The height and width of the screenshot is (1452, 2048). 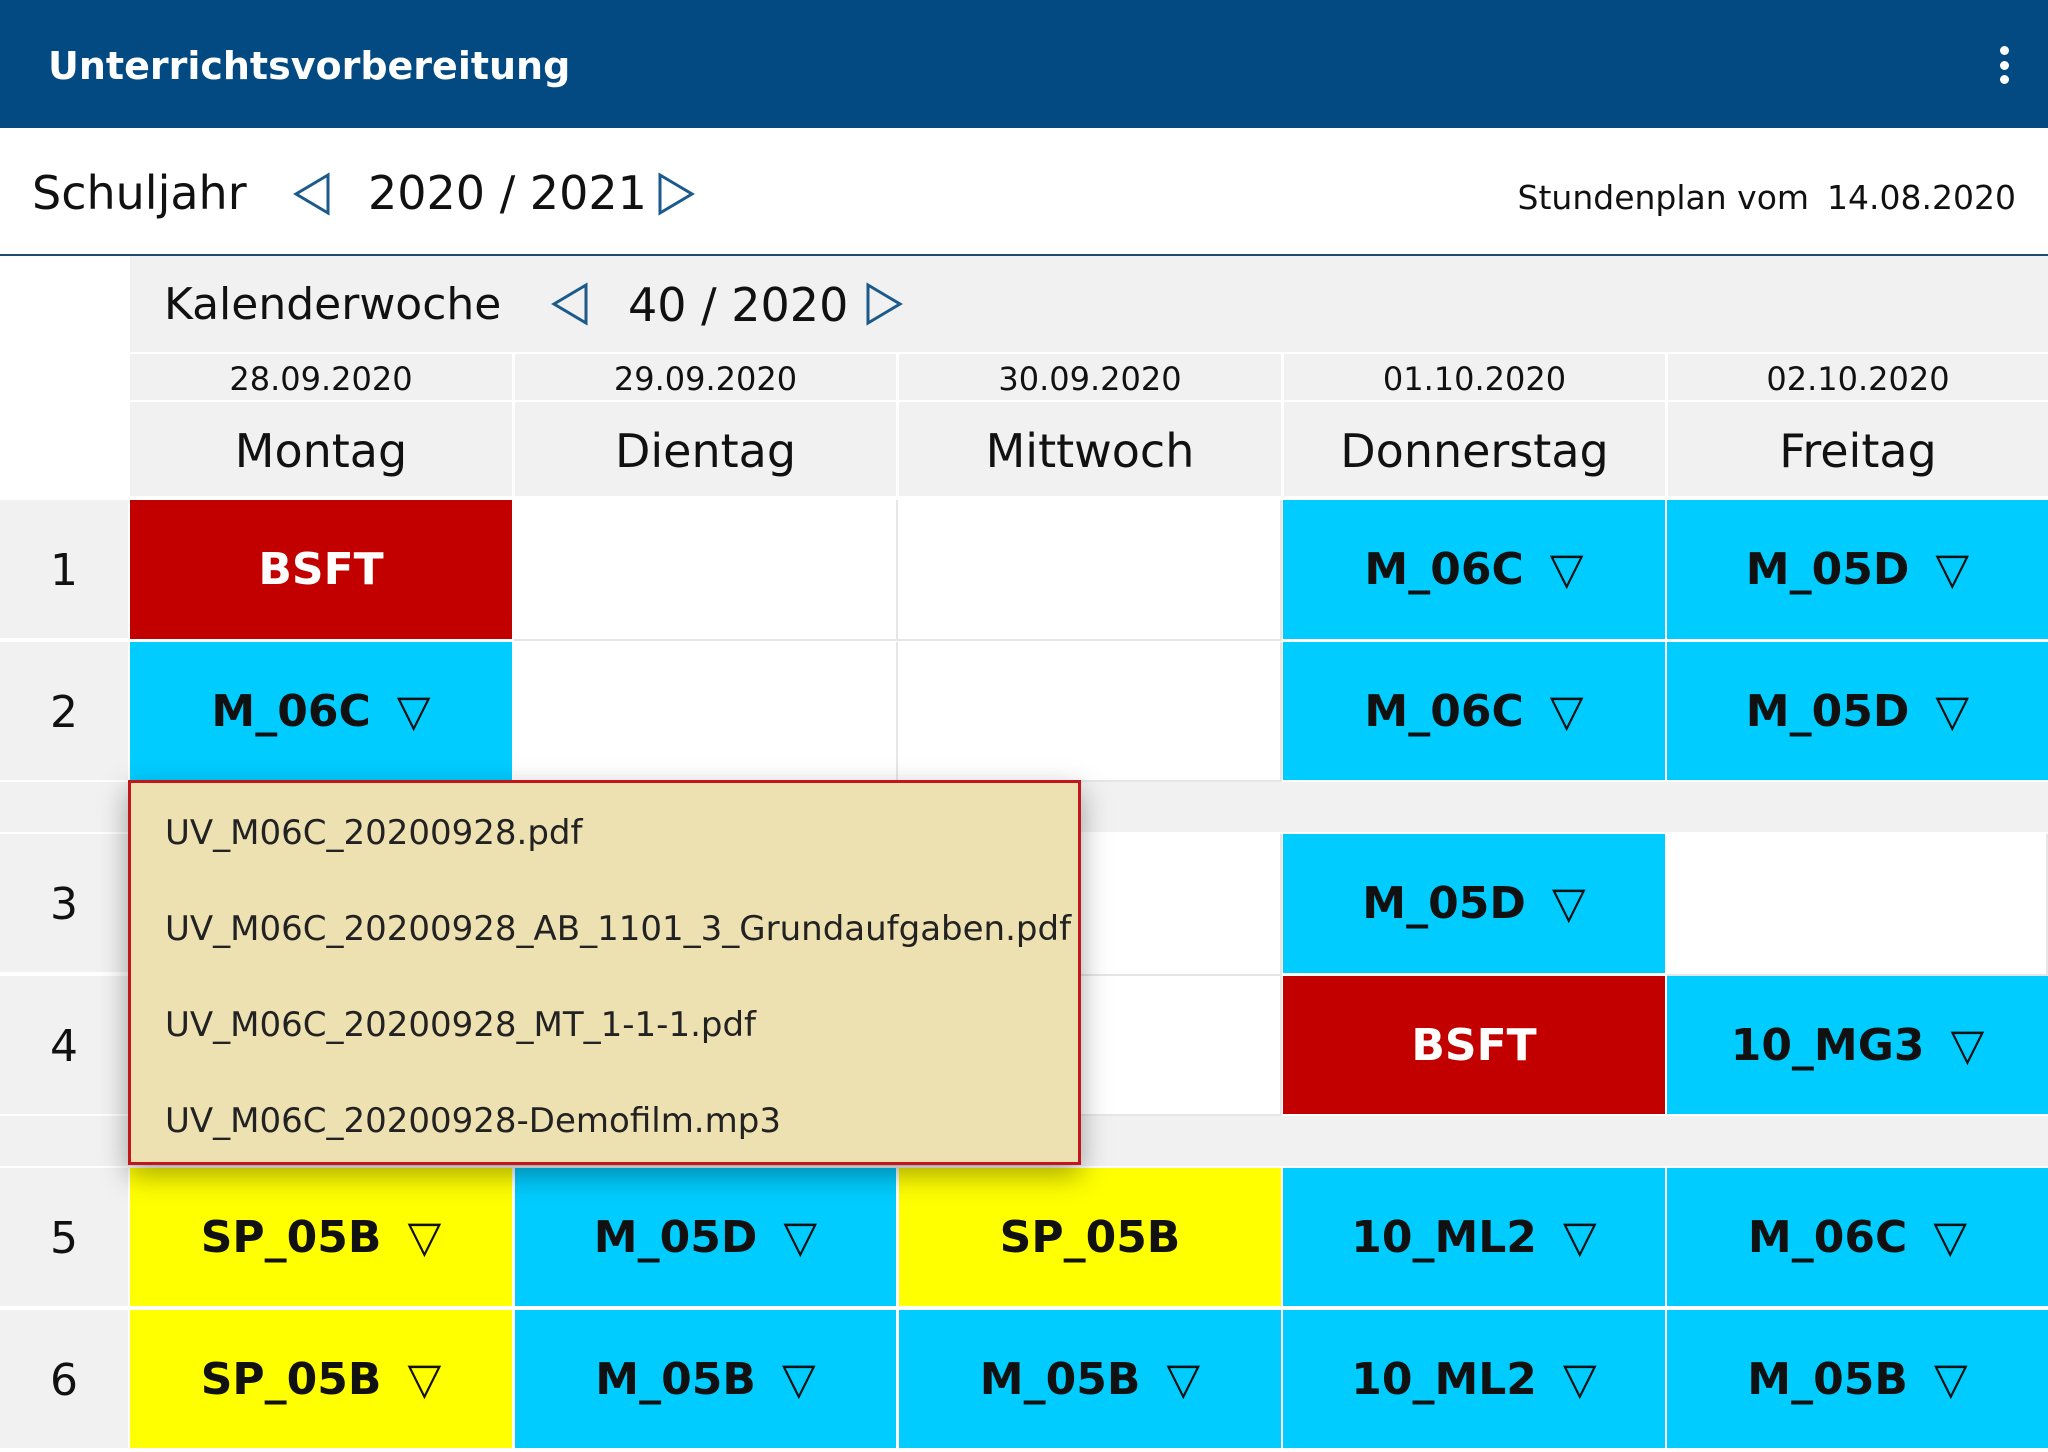 What do you see at coordinates (705, 377) in the screenshot?
I see `day-date-tuesday: 29.09.2020` at bounding box center [705, 377].